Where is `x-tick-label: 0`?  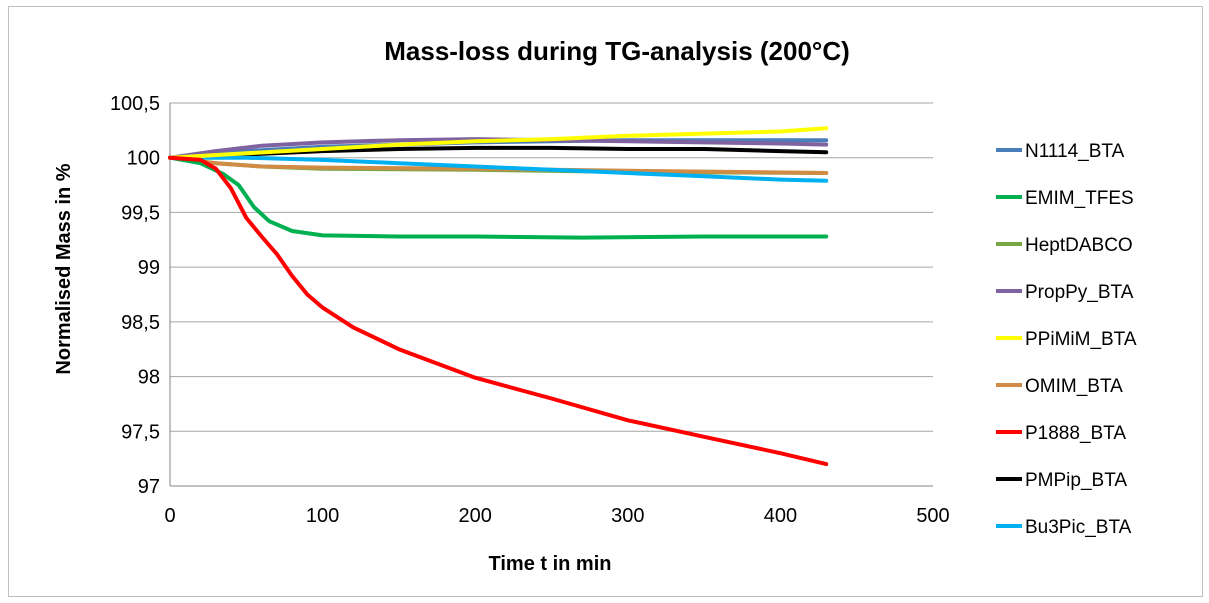 x-tick-label: 0 is located at coordinates (169, 516).